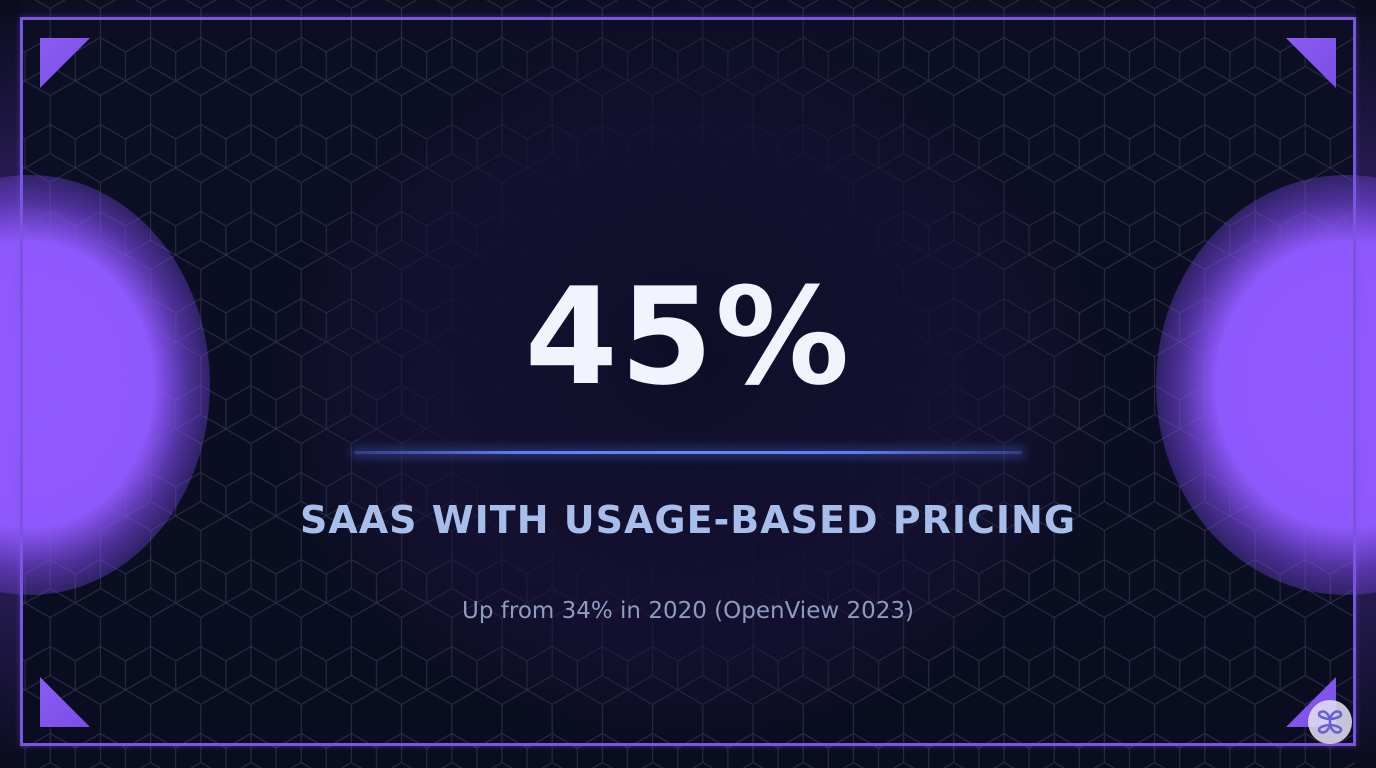 Image resolution: width=1376 pixels, height=768 pixels. What do you see at coordinates (688, 452) in the screenshot?
I see `glow-divider` at bounding box center [688, 452].